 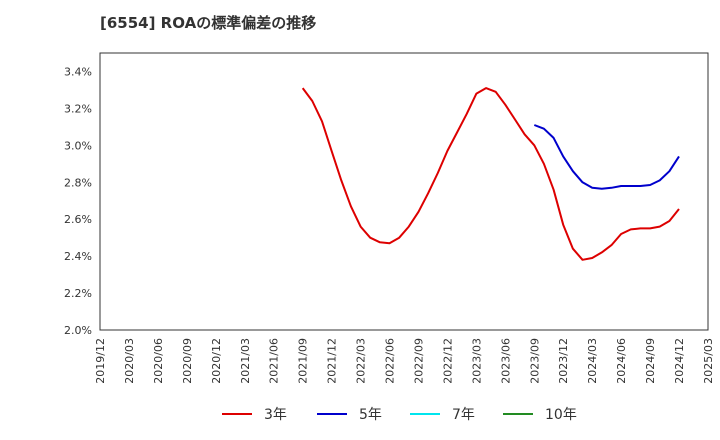 I want to click on y-tick-label: 3.4%, so click(x=78, y=71).